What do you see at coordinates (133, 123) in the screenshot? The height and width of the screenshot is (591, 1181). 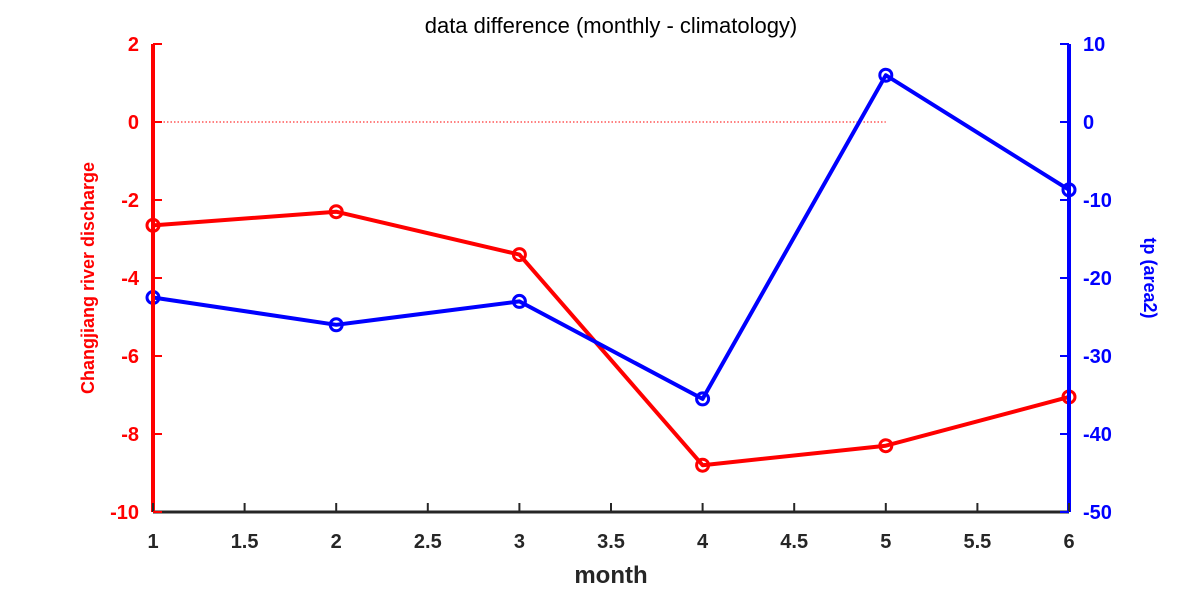 I see `y-left-tick-label: 0` at bounding box center [133, 123].